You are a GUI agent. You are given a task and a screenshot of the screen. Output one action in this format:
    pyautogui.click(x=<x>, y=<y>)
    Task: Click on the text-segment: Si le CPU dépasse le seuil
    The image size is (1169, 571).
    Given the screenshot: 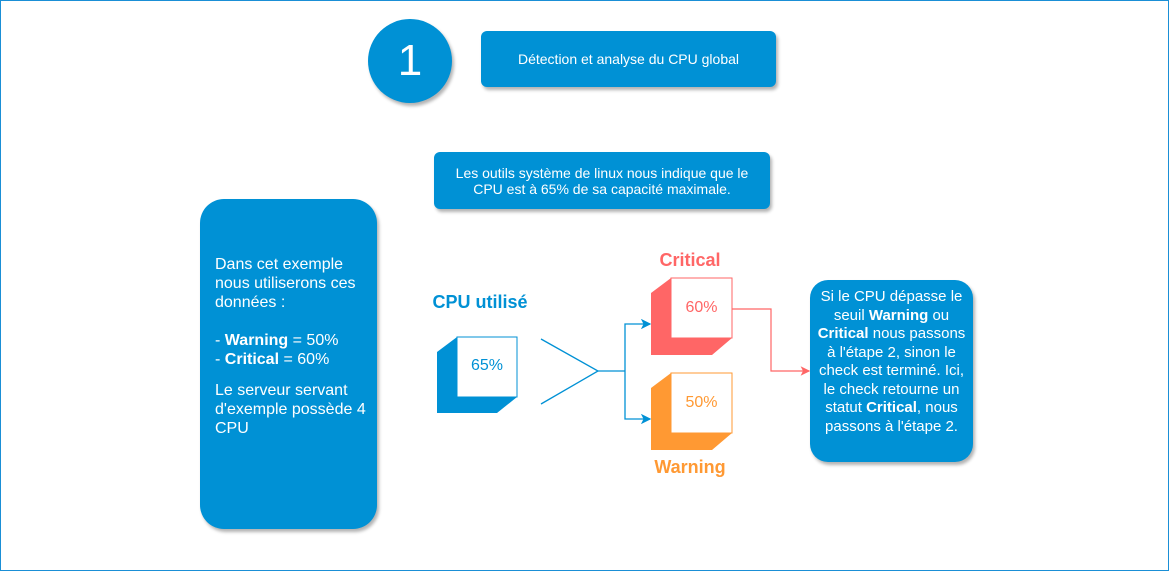 What is the action you would take?
    pyautogui.click(x=891, y=306)
    